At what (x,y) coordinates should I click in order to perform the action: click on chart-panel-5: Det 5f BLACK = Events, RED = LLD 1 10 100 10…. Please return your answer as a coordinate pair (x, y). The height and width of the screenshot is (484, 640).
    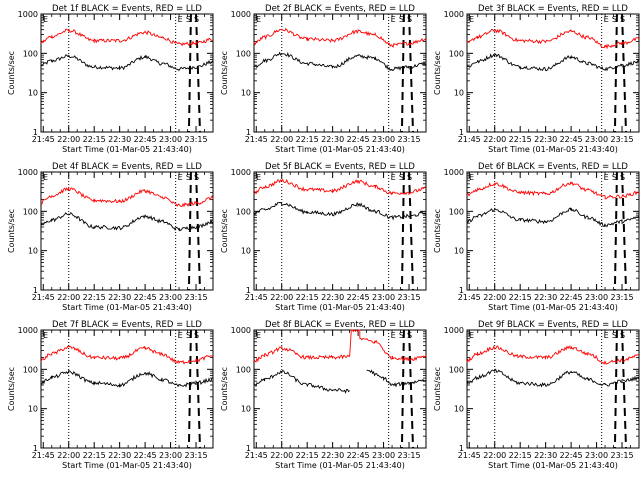
    Looking at the image, I should click on (323, 237).